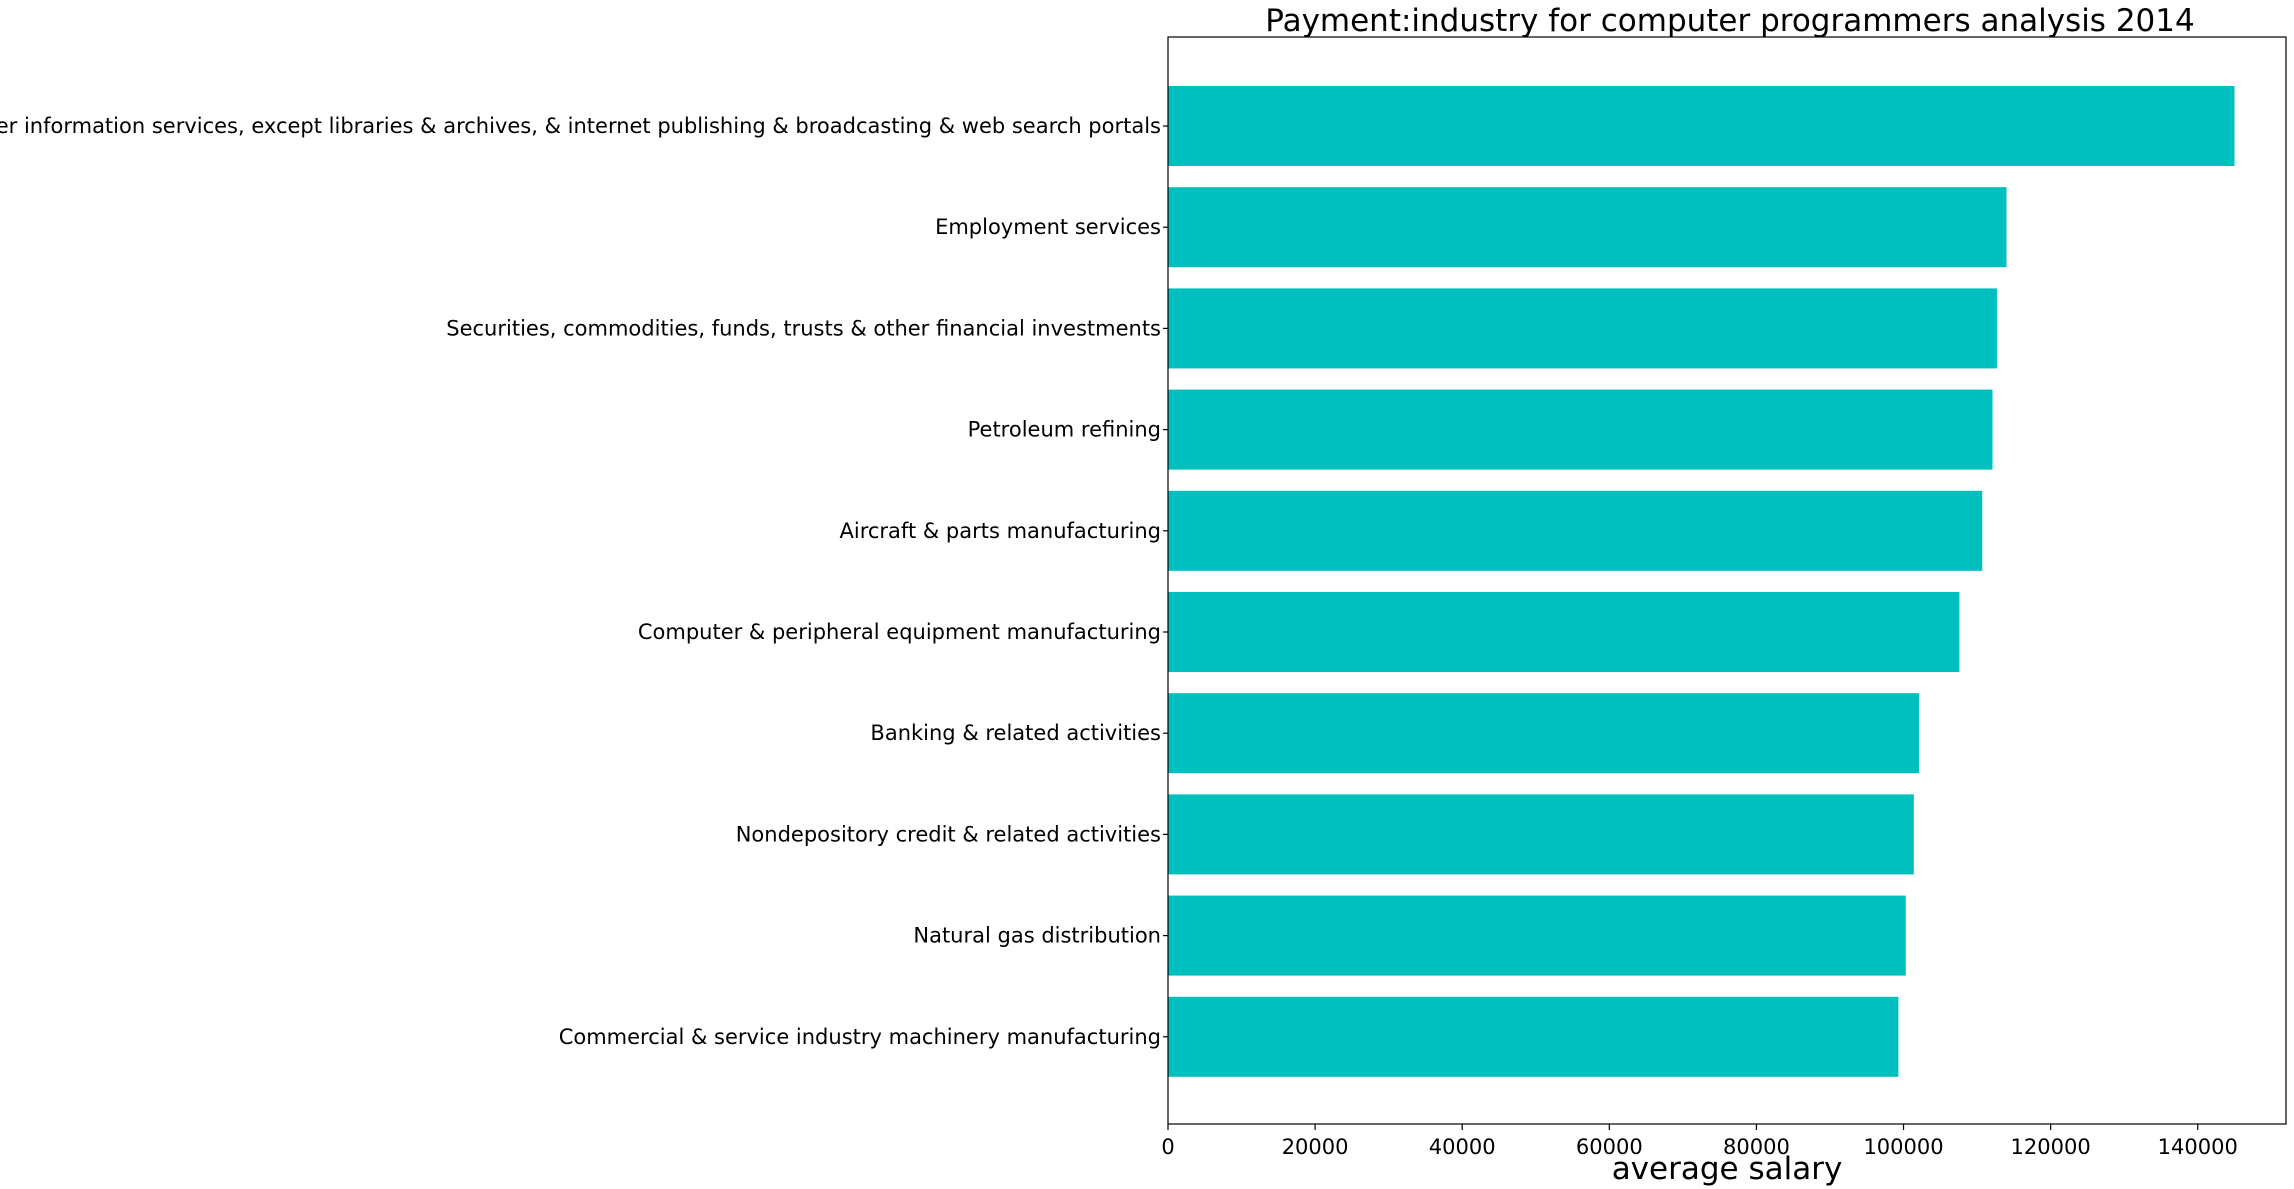 This screenshot has width=2294, height=1189. I want to click on y-tick-label: Employment services, so click(1048, 227).